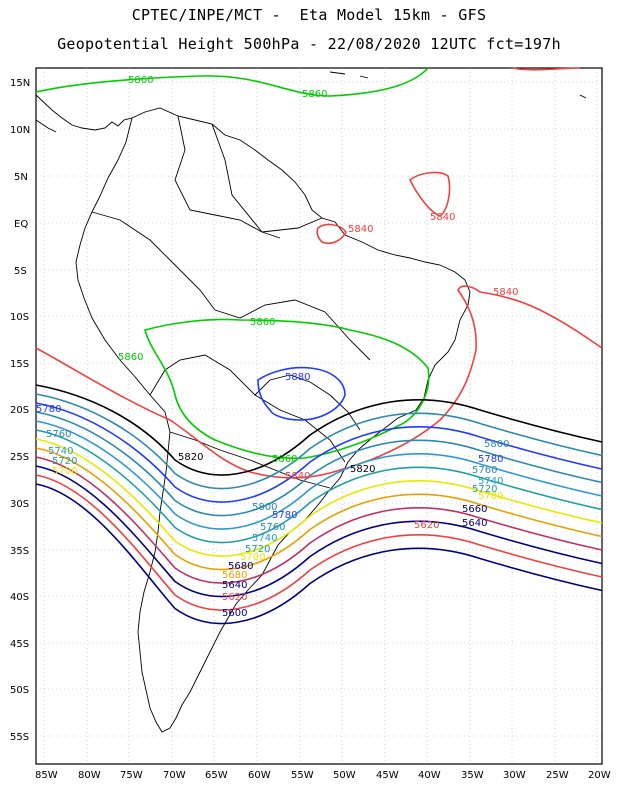 The height and width of the screenshot is (800, 618). I want to click on lat-label: 20S, so click(19, 410).